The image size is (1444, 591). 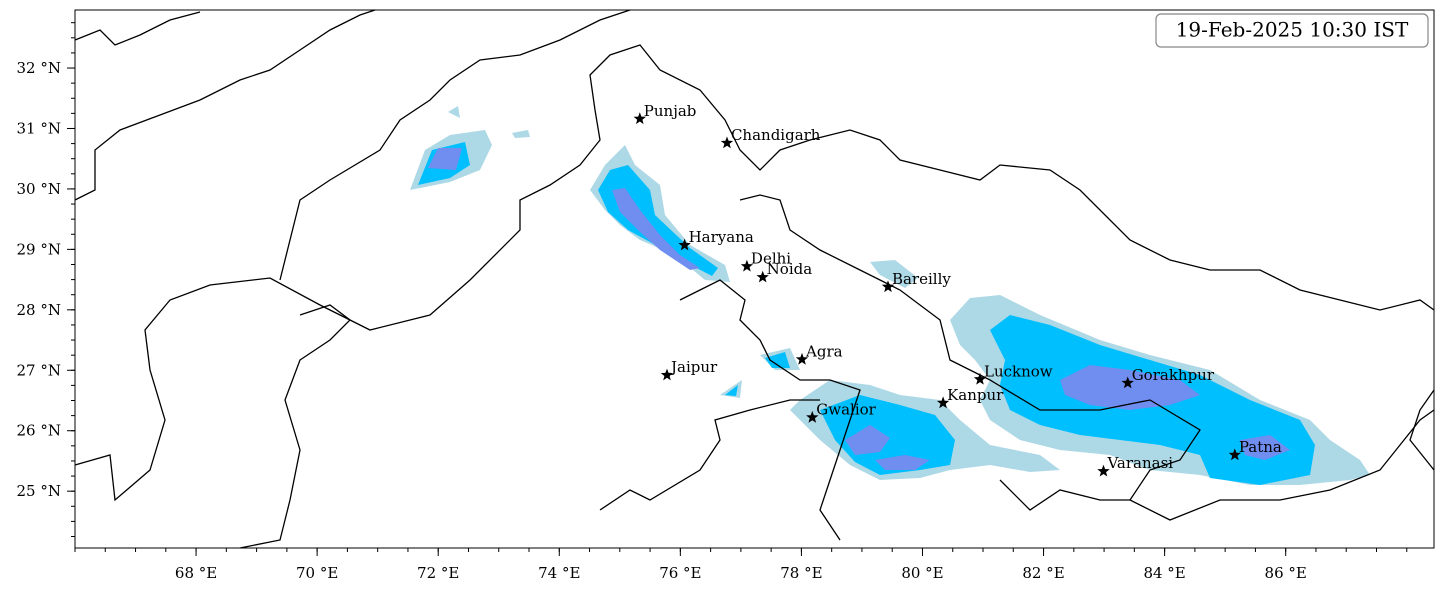 I want to click on city-label: Noida, so click(x=790, y=269).